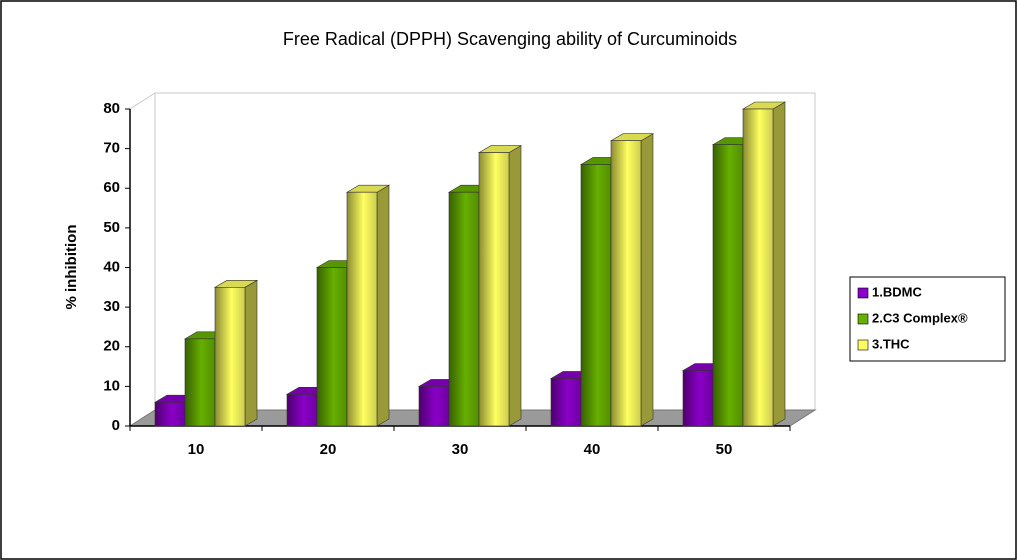  Describe the element at coordinates (111, 266) in the screenshot. I see `y-tick-label: 40` at that location.